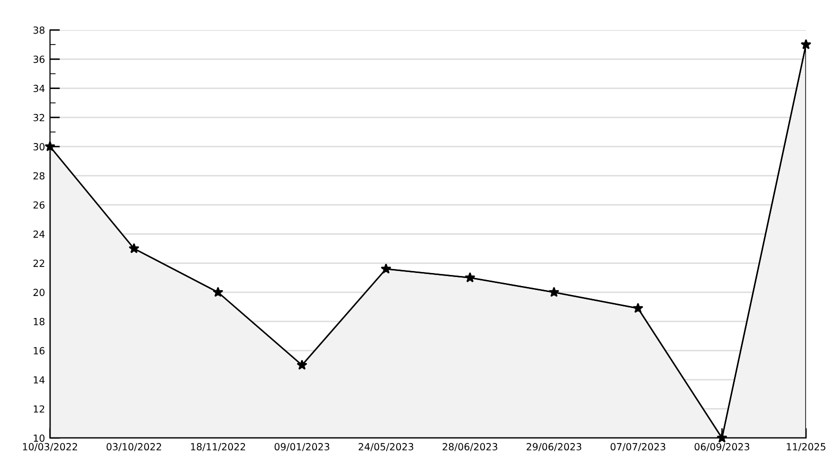 The height and width of the screenshot is (468, 834). What do you see at coordinates (302, 447) in the screenshot?
I see `x-tick-label: 09/01/2023` at bounding box center [302, 447].